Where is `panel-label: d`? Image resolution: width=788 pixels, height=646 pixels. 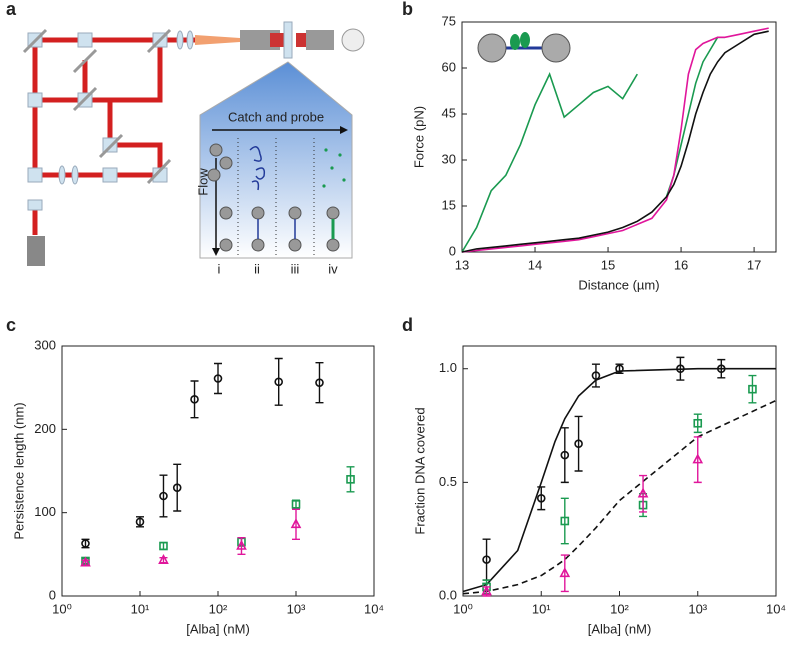 panel-label: d is located at coordinates (407, 325).